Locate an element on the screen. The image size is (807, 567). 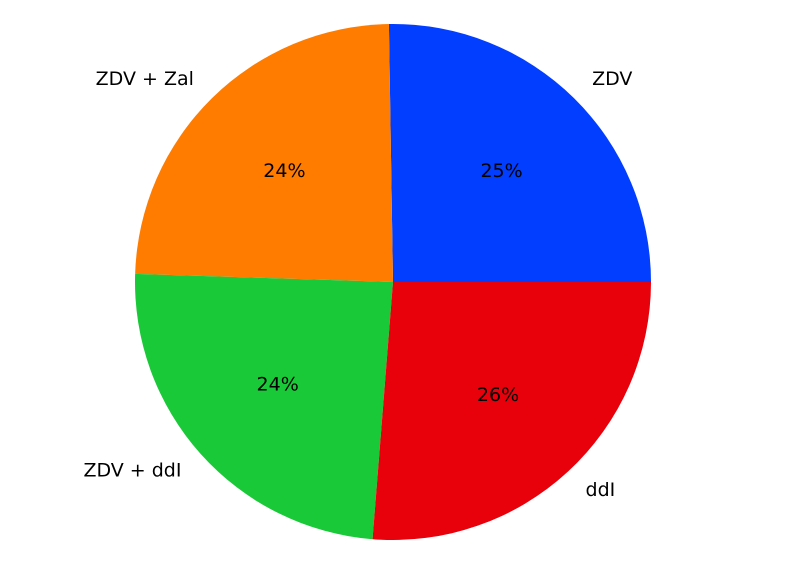
slice-percent-label: 25% is located at coordinates (501, 171).